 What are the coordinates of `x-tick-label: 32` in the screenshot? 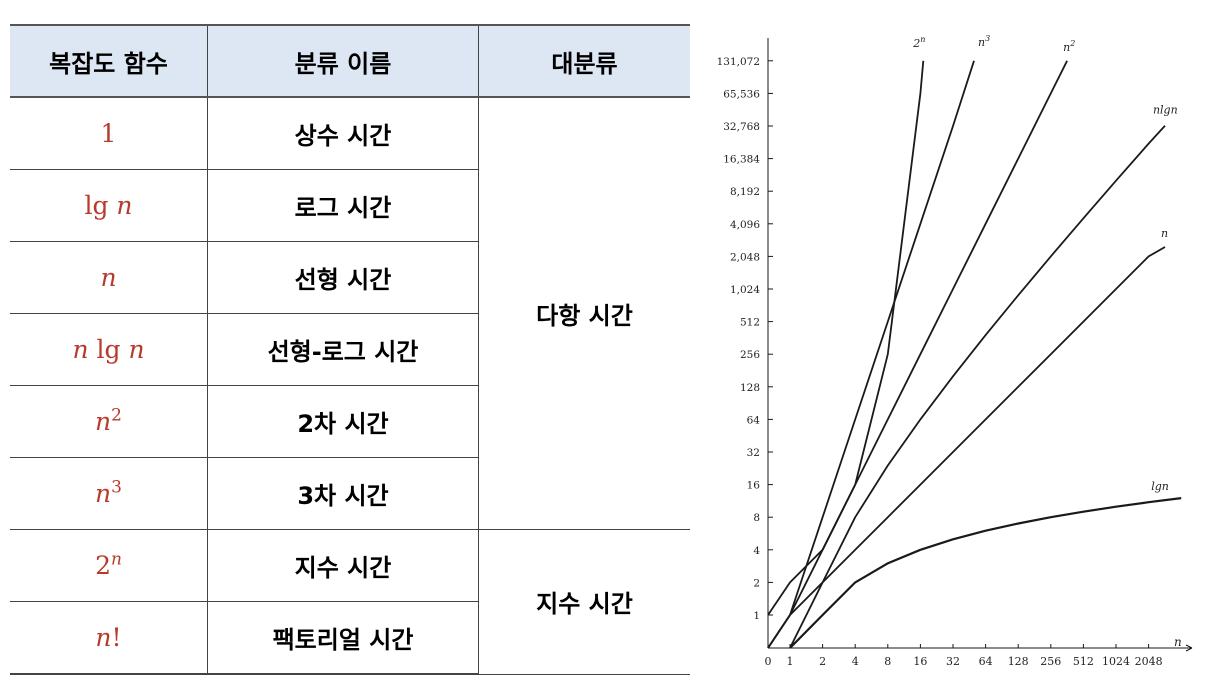 It's located at (953, 661).